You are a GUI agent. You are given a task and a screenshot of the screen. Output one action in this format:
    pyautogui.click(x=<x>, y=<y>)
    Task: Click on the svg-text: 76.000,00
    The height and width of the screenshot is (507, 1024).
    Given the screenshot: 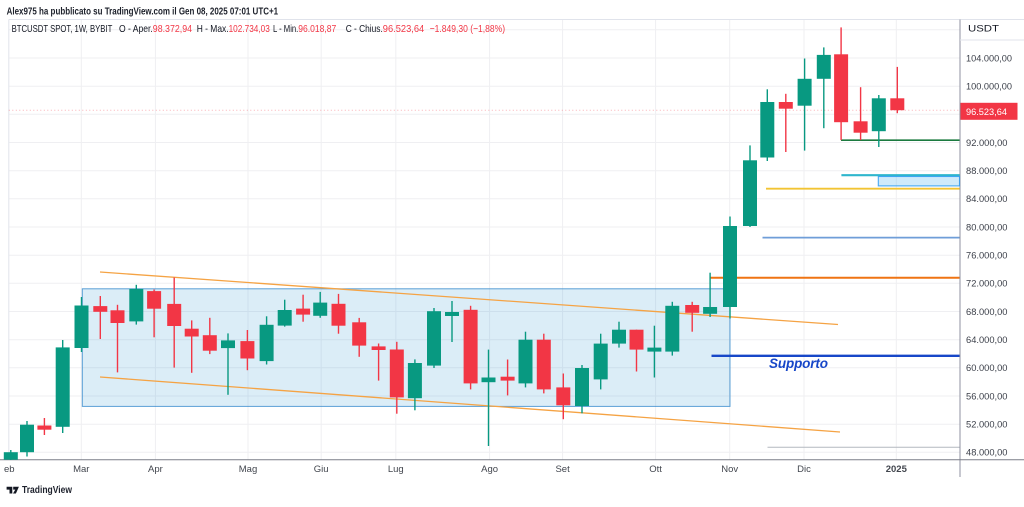 What is the action you would take?
    pyautogui.click(x=987, y=256)
    